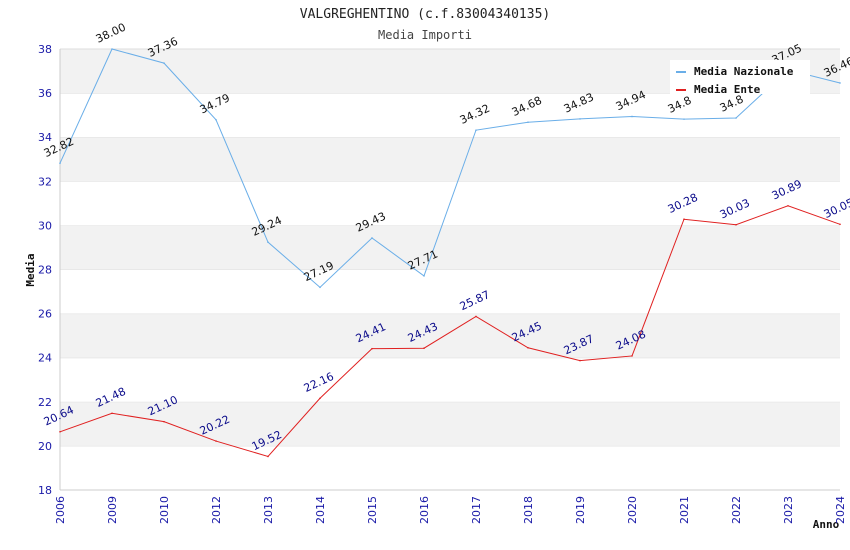  I want to click on data-label: 38.00, so click(111, 33).